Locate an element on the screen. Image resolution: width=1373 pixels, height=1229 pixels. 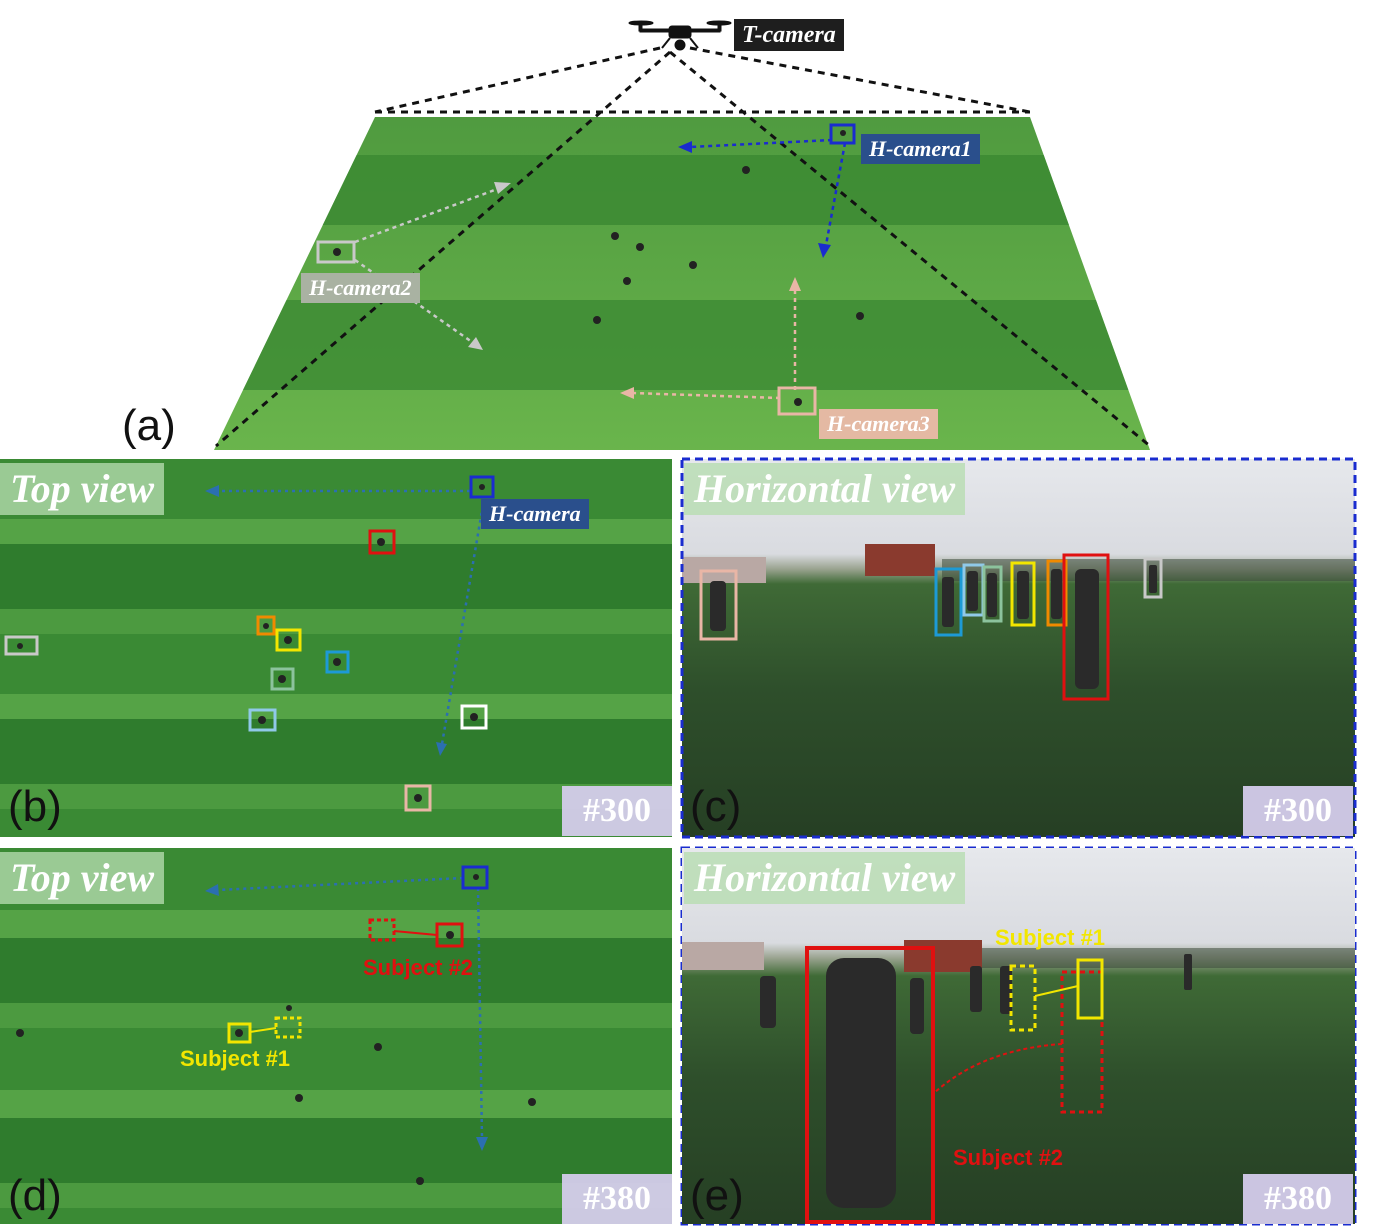
drone-icon is located at coordinates (680, 35).